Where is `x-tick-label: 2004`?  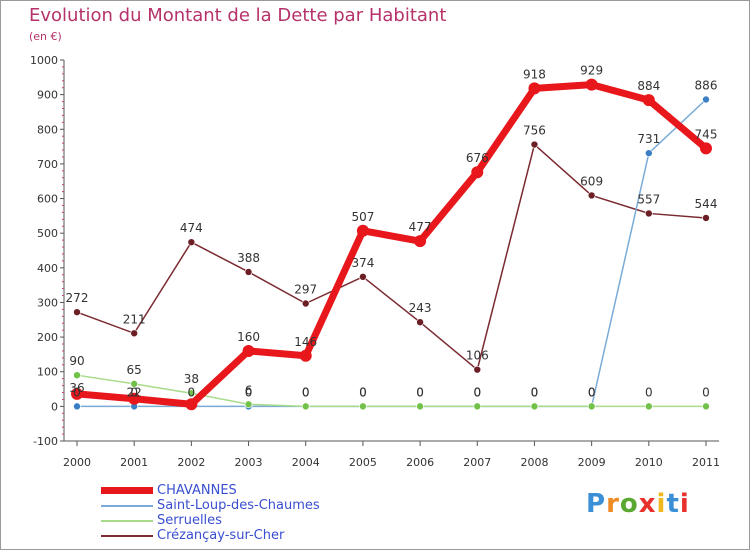 x-tick-label: 2004 is located at coordinates (306, 462).